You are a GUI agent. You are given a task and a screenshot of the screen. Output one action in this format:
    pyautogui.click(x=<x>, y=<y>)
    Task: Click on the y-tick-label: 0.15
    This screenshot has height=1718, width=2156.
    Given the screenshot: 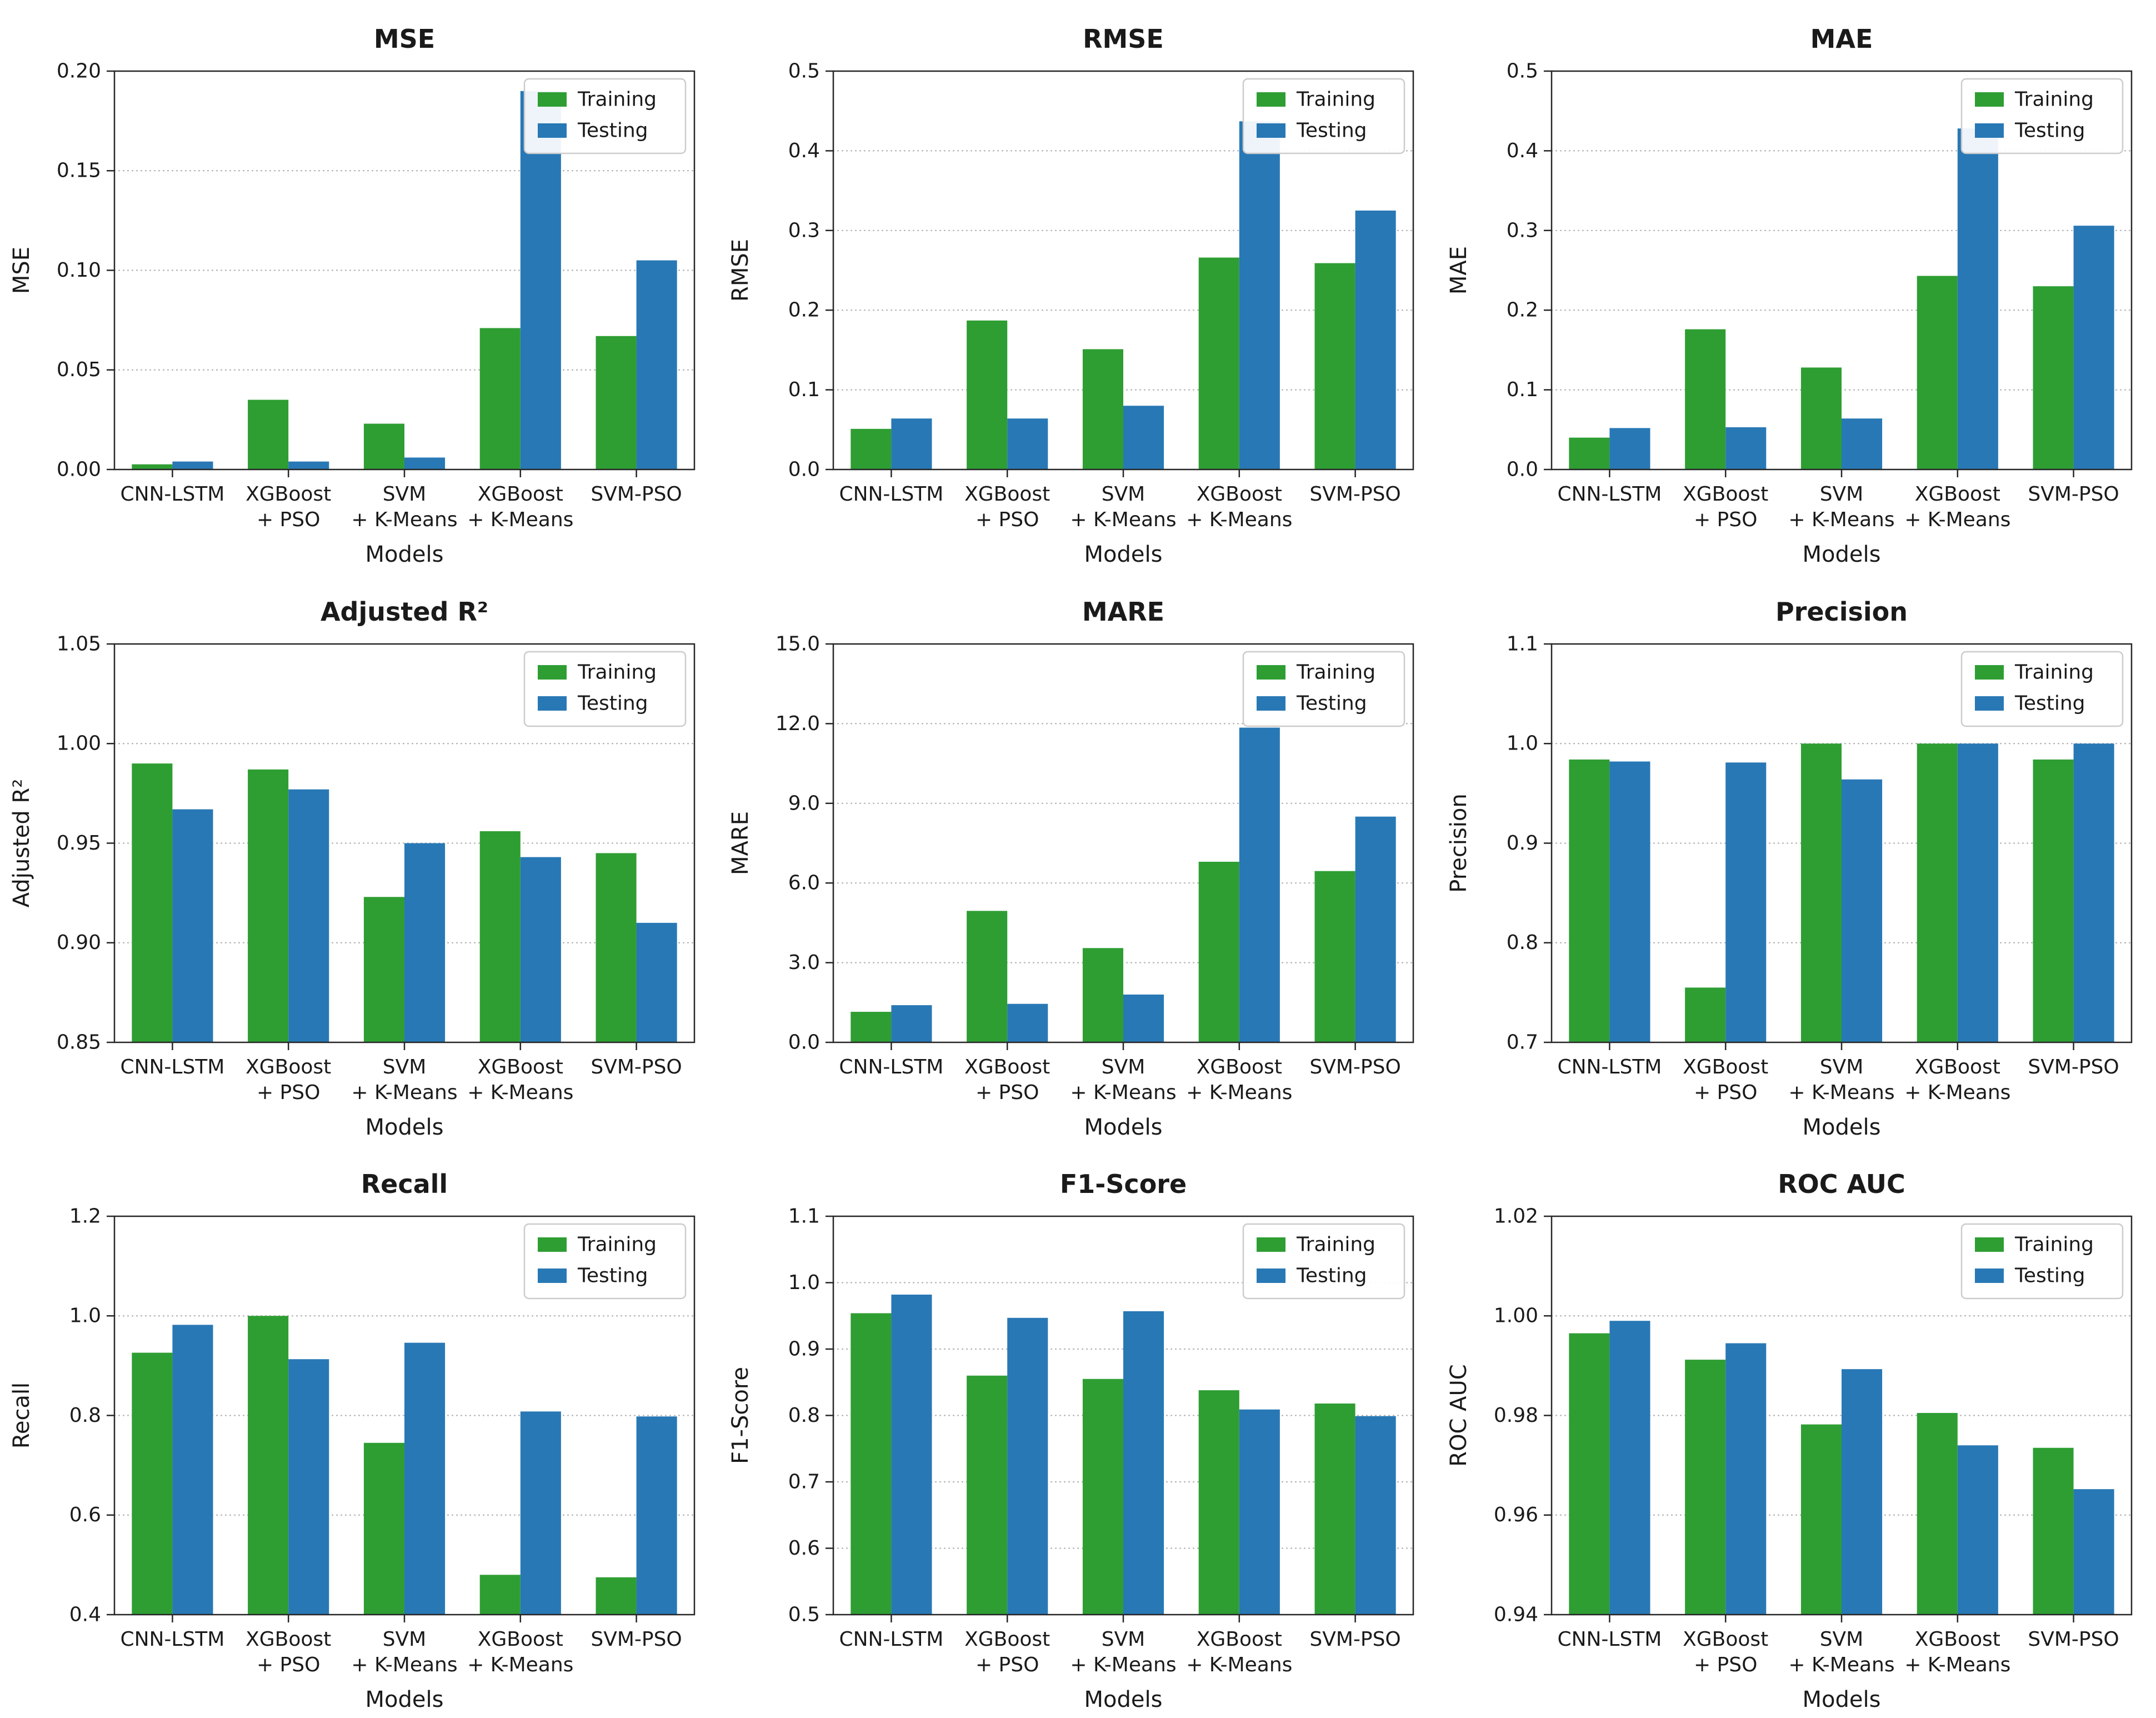 What is the action you would take?
    pyautogui.click(x=79, y=170)
    